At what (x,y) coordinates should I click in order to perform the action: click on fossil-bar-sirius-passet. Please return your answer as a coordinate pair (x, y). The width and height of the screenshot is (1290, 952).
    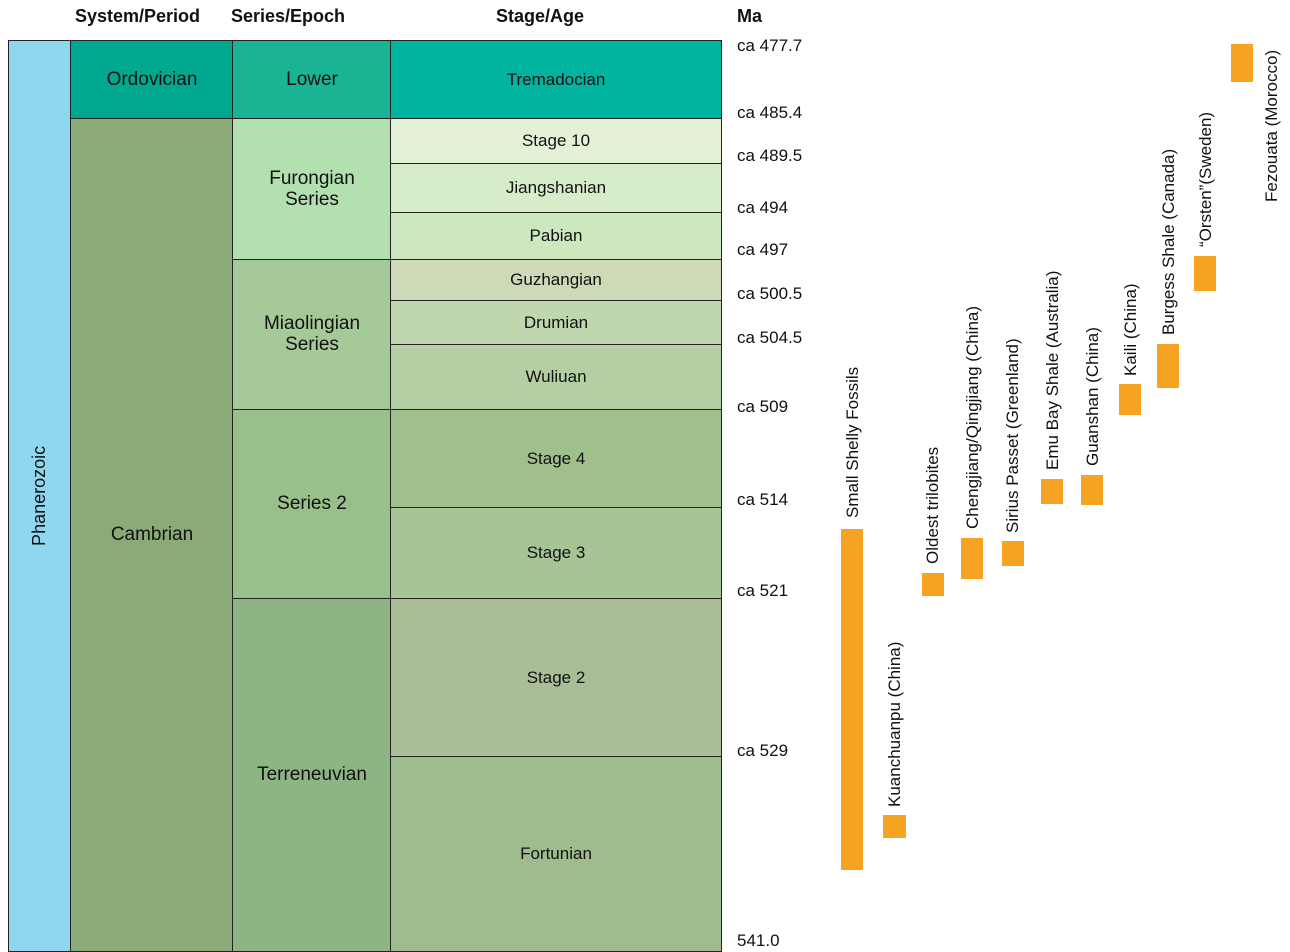
    Looking at the image, I should click on (1013, 553).